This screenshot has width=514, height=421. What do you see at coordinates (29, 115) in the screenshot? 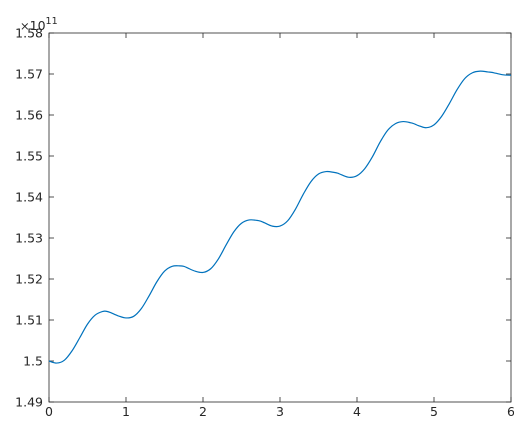
I see `y-tick-label: 1.56` at bounding box center [29, 115].